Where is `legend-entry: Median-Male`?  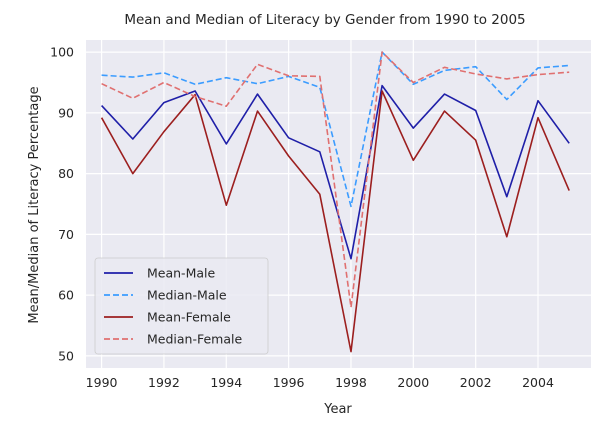
legend-entry: Median-Male is located at coordinates (187, 295).